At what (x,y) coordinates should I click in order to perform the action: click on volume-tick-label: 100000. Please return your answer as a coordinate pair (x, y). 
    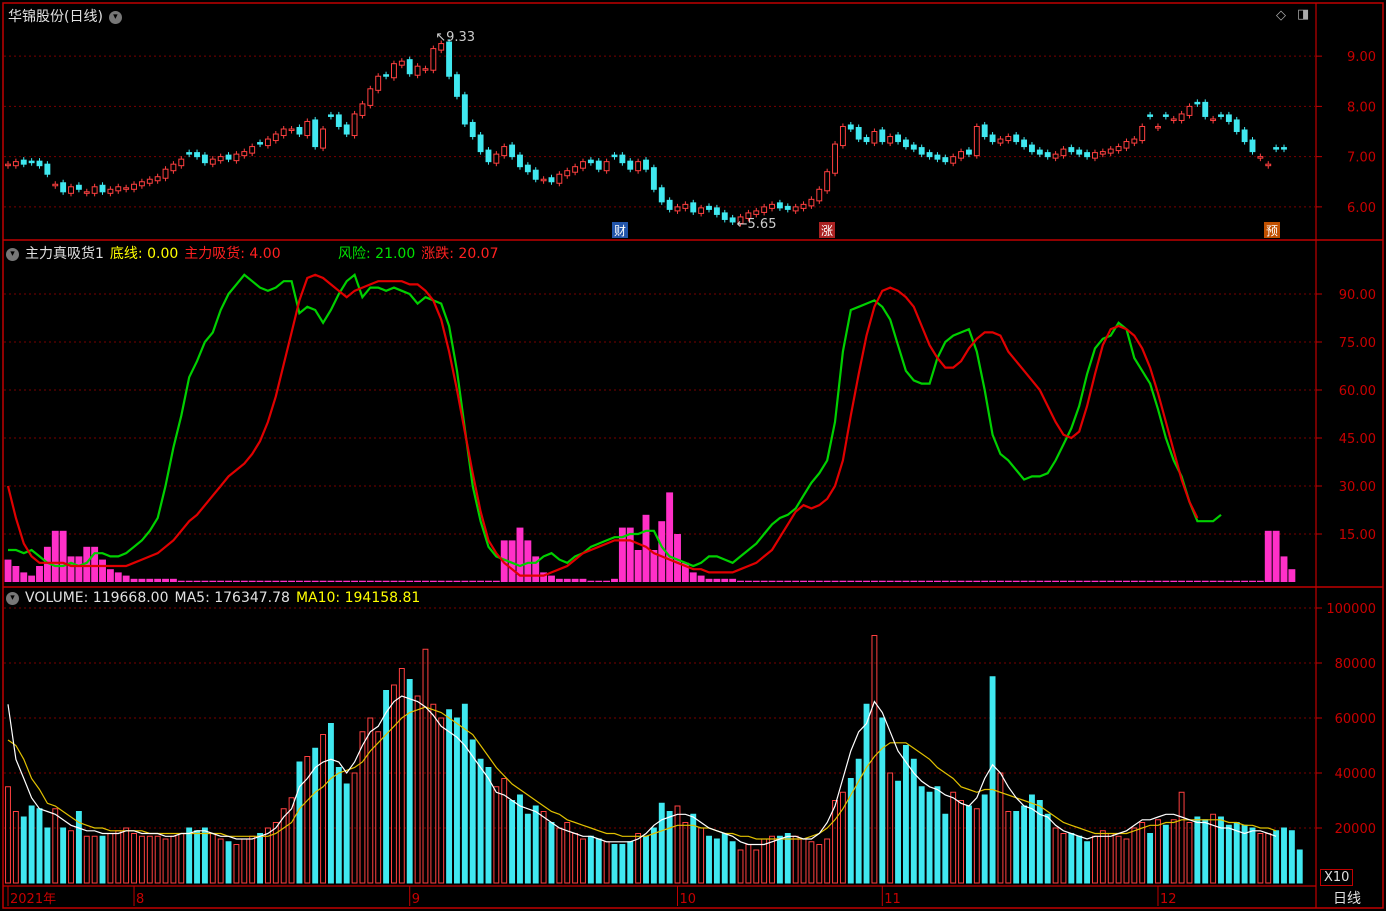
    Looking at the image, I should click on (1351, 609).